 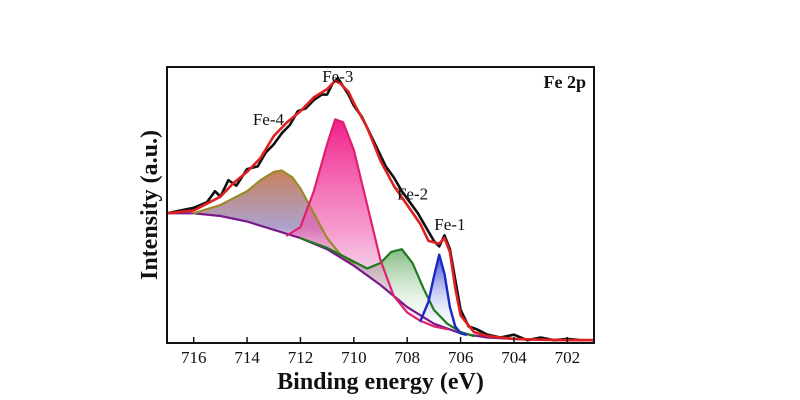 I want to click on annotation-fe-4: Fe-4, so click(x=269, y=119).